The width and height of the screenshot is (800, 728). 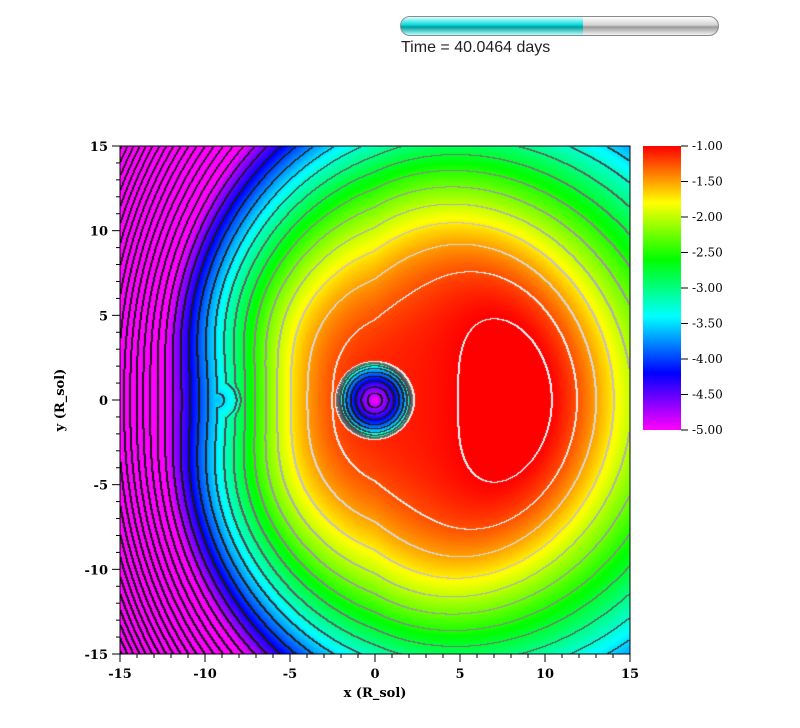 I want to click on colorbar-tick-label: -3.50, so click(x=707, y=324).